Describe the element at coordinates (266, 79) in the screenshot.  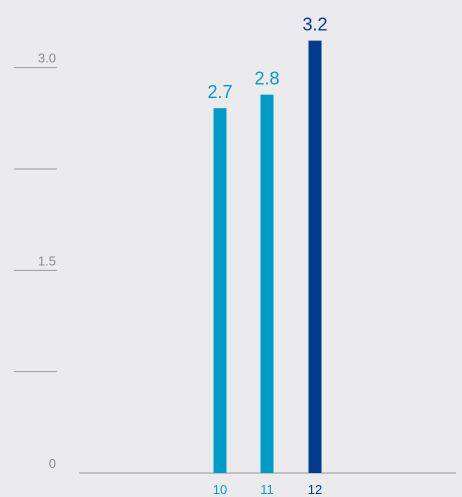
I see `value-label-11: 2.8` at that location.